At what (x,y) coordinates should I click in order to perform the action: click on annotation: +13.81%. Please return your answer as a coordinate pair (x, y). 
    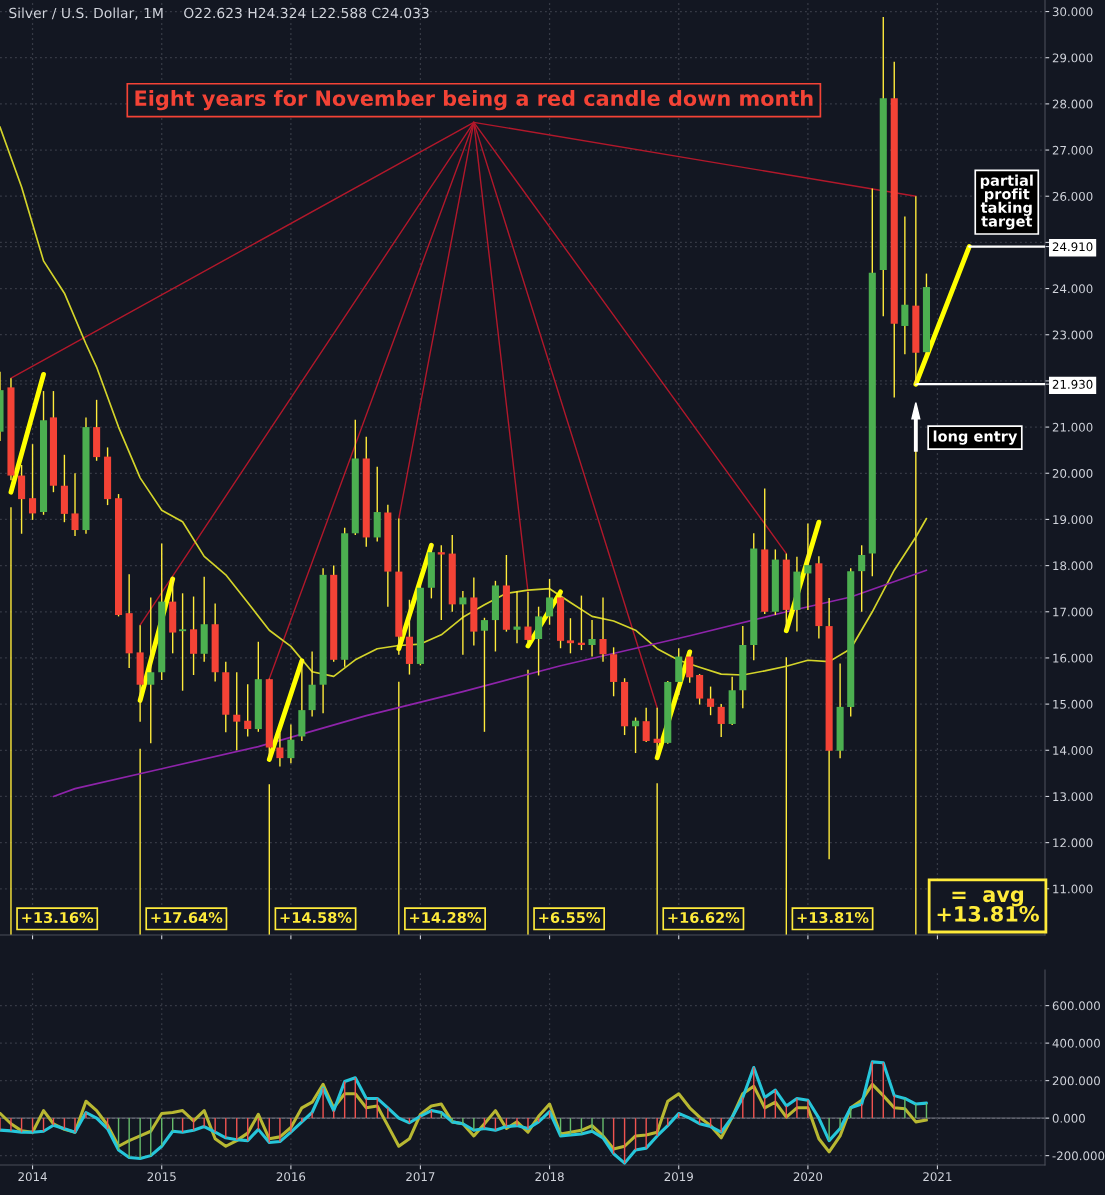
    Looking at the image, I should click on (833, 918).